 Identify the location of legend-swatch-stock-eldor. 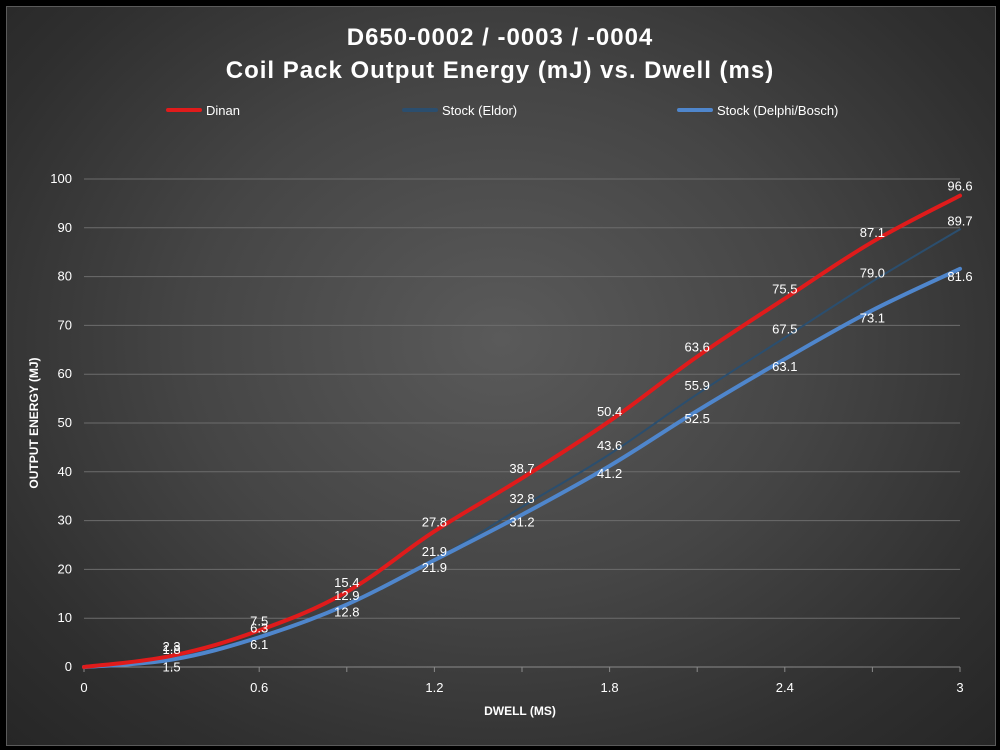
(420, 110).